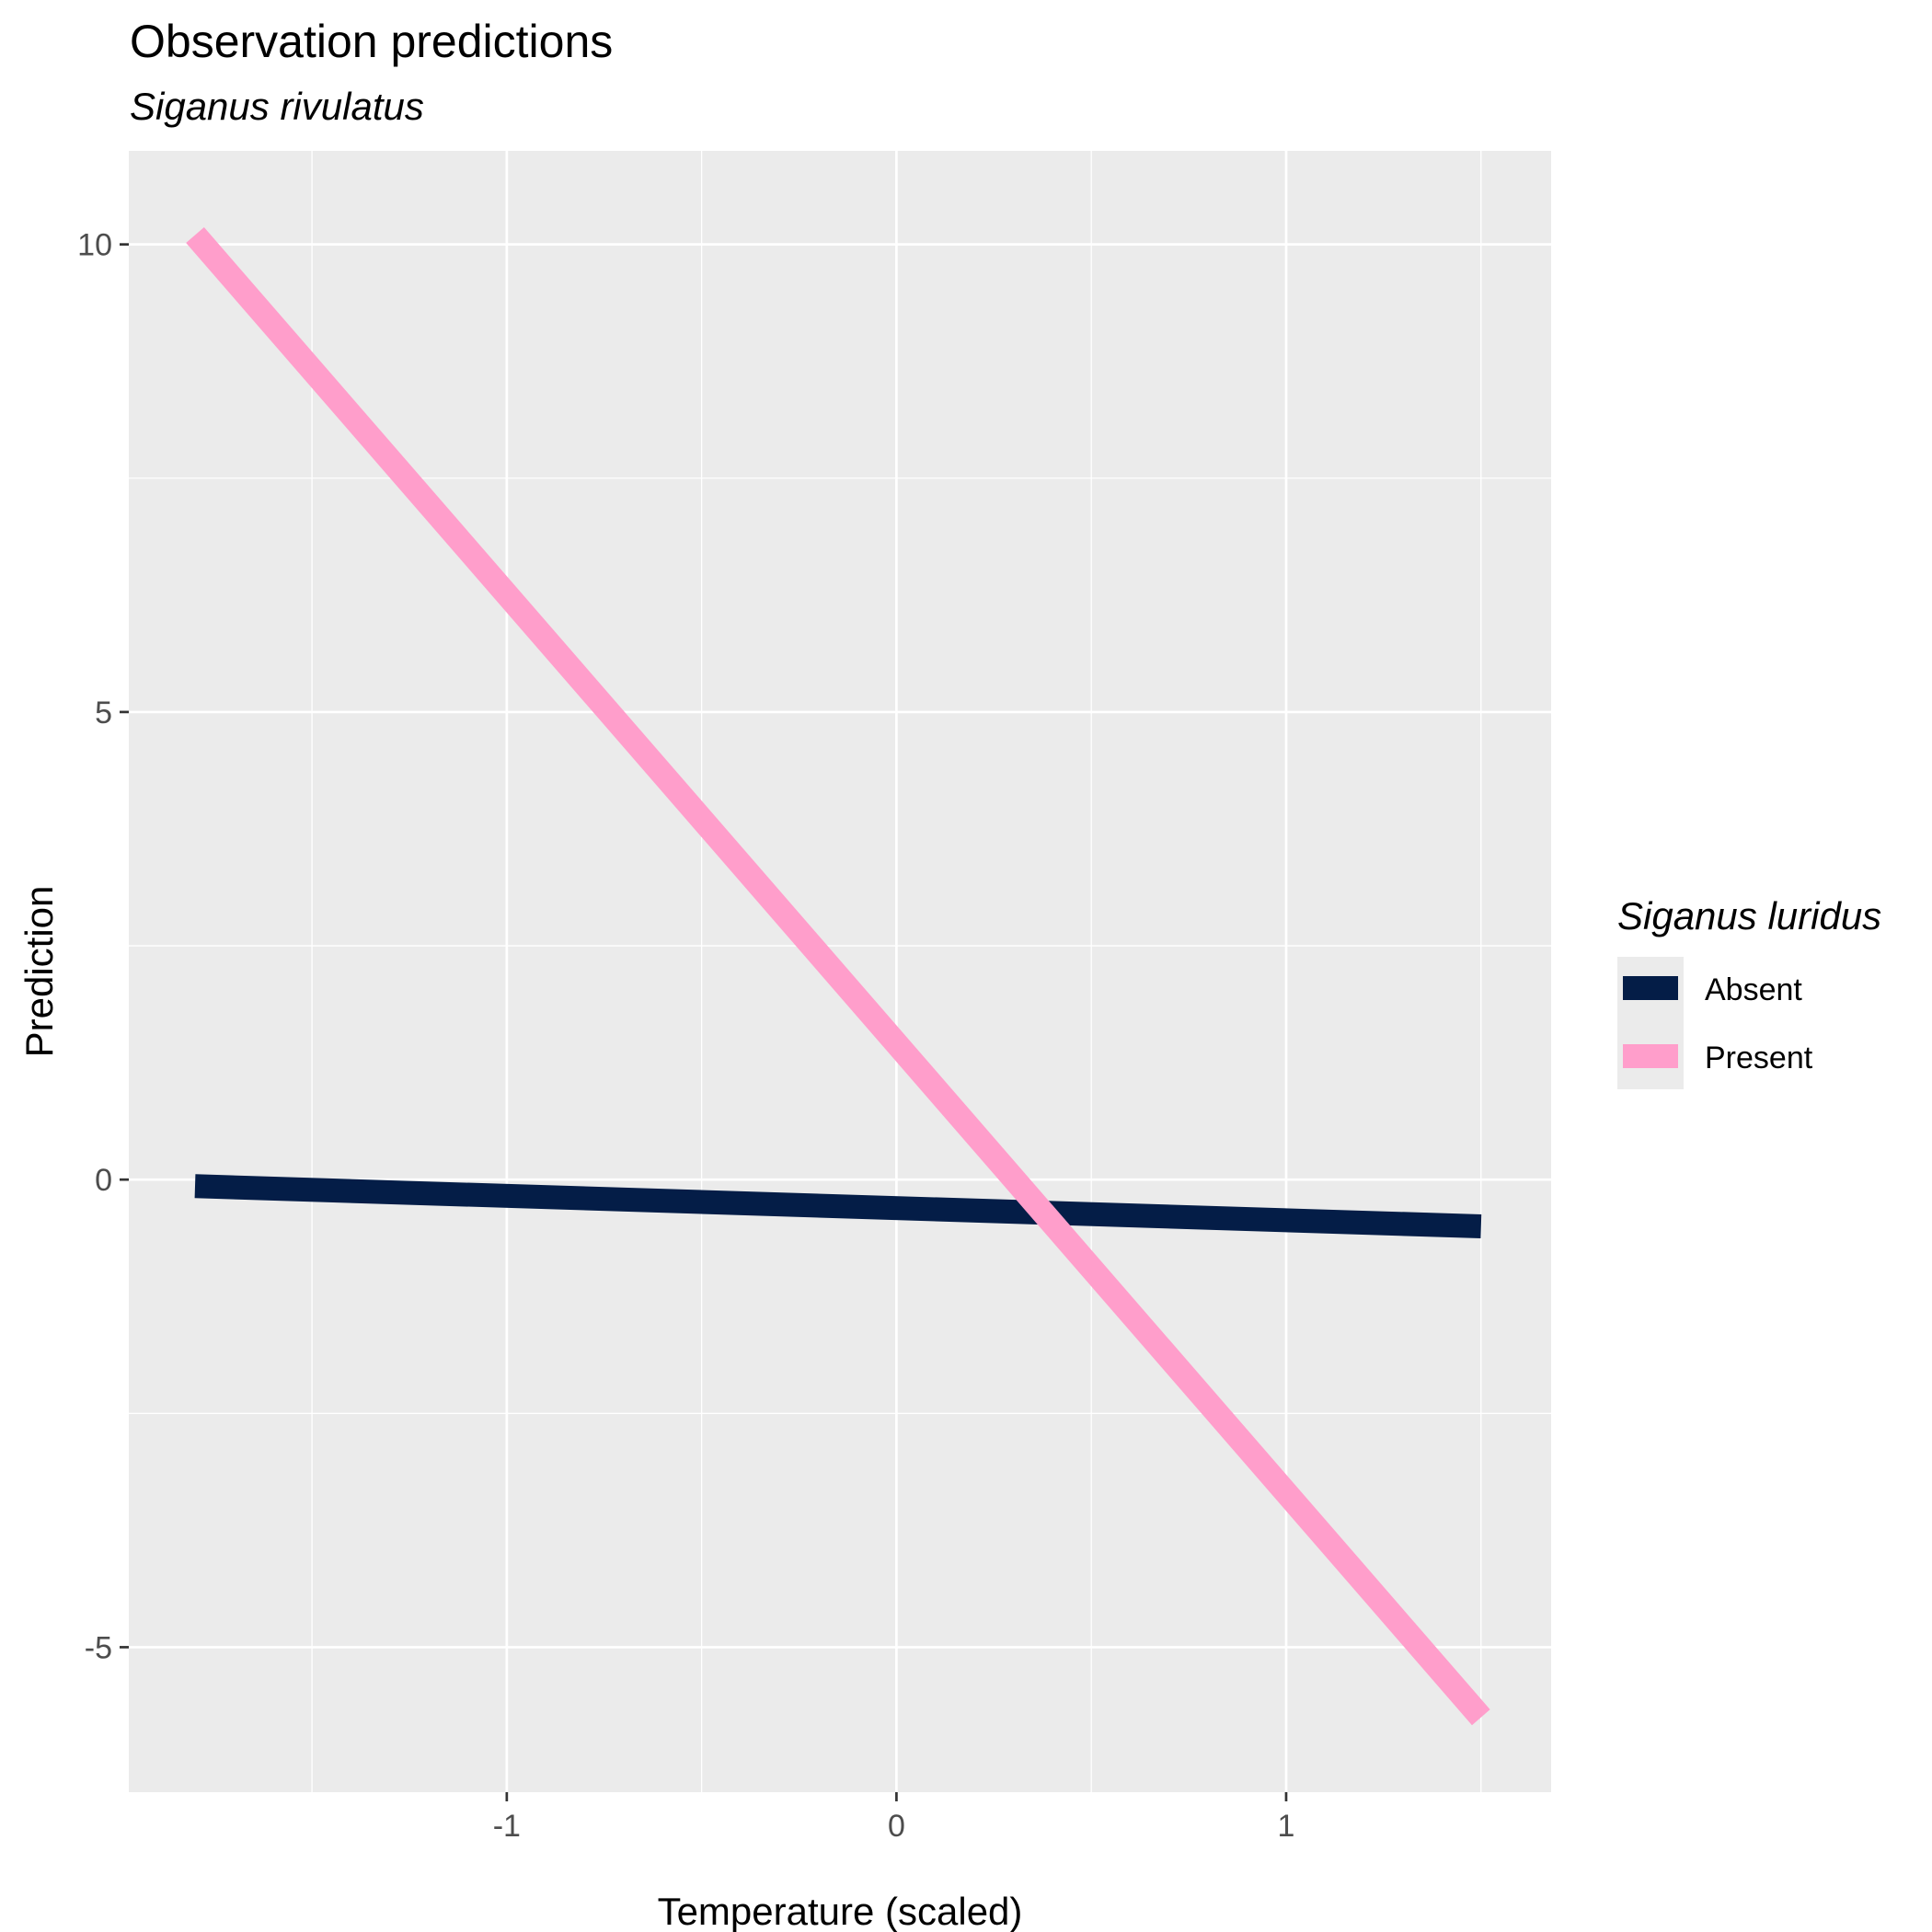 Image resolution: width=1932 pixels, height=1932 pixels. What do you see at coordinates (1650, 1056) in the screenshot?
I see `legend-key-present` at bounding box center [1650, 1056].